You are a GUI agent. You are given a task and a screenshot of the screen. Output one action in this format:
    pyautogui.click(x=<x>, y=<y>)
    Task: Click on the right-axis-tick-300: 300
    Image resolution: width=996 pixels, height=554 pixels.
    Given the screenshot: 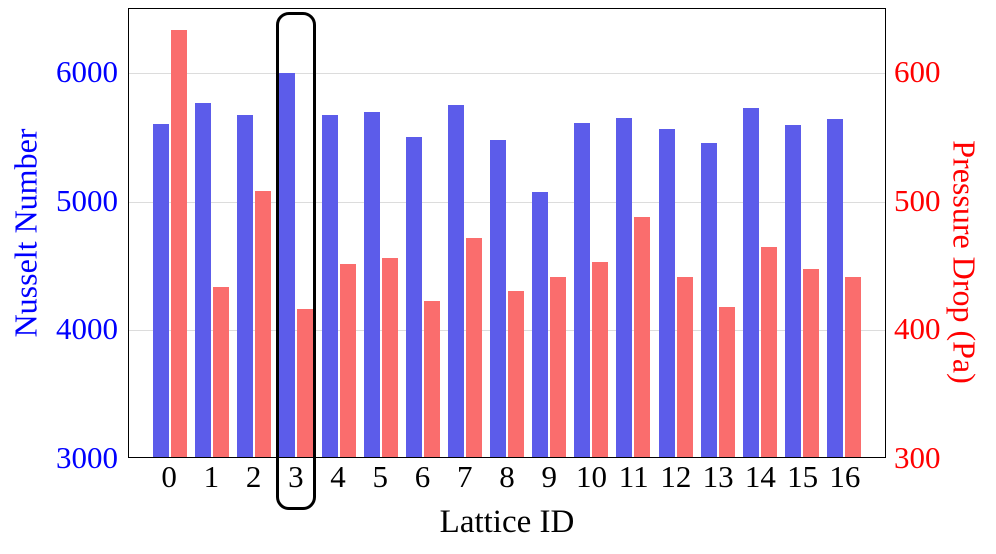 What is the action you would take?
    pyautogui.click(x=917, y=457)
    